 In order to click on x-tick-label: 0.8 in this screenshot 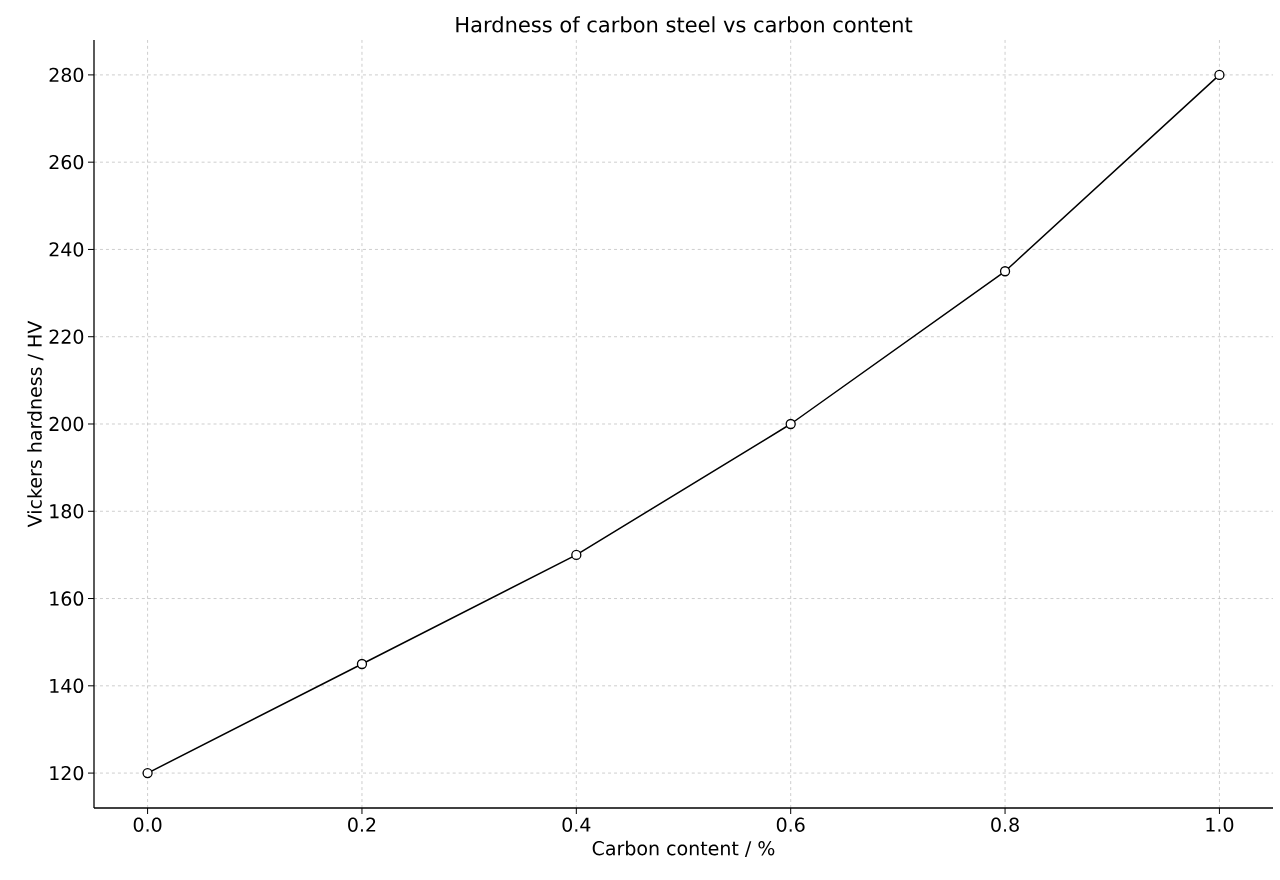, I will do `click(1005, 824)`.